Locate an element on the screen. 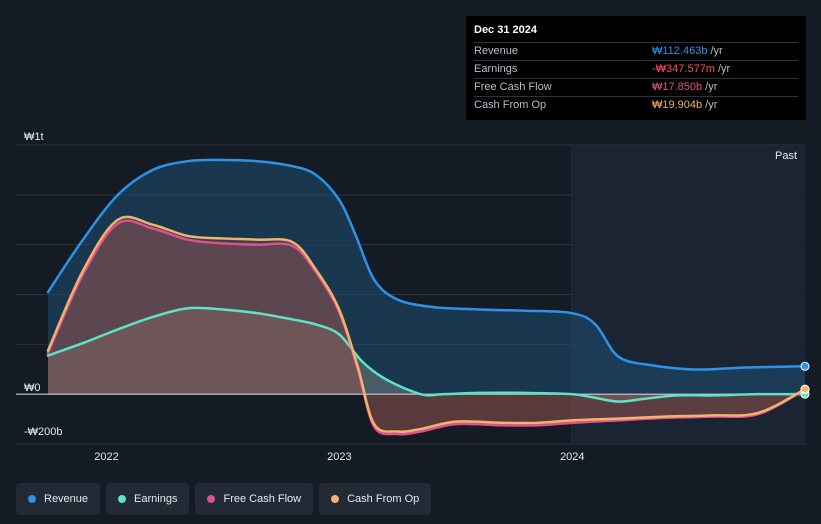 The width and height of the screenshot is (821, 524). tooltip-row-free-cash-flow: Free Cash Flow ₩17.850b /yr is located at coordinates (636, 87).